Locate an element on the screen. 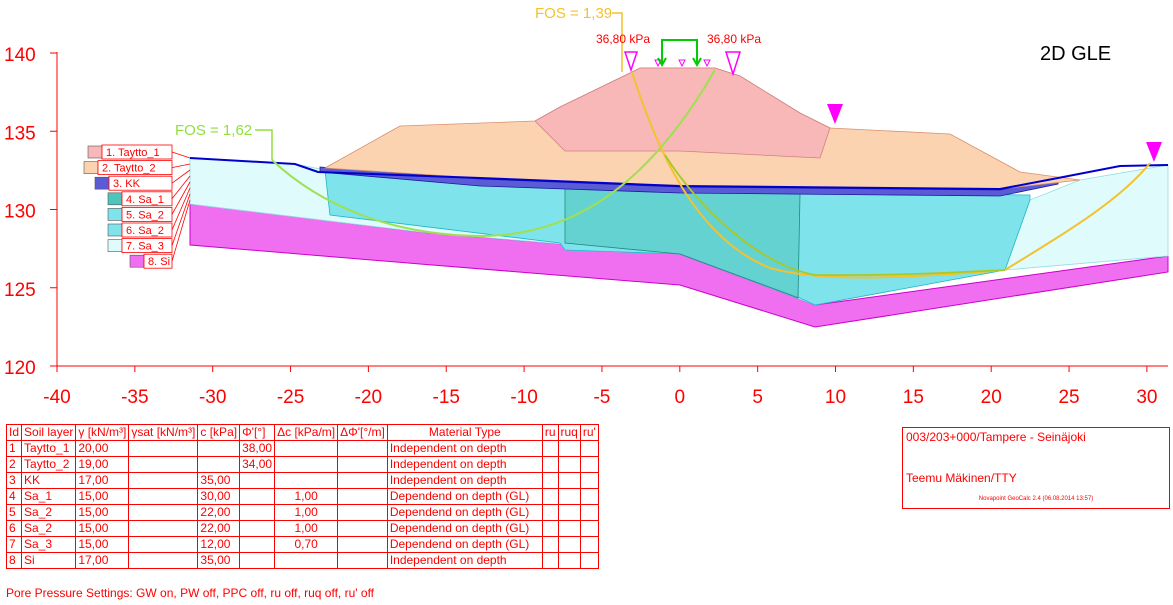 The height and width of the screenshot is (605, 1173). project-author: Teemu Mäkinen/TTY is located at coordinates (961, 478).